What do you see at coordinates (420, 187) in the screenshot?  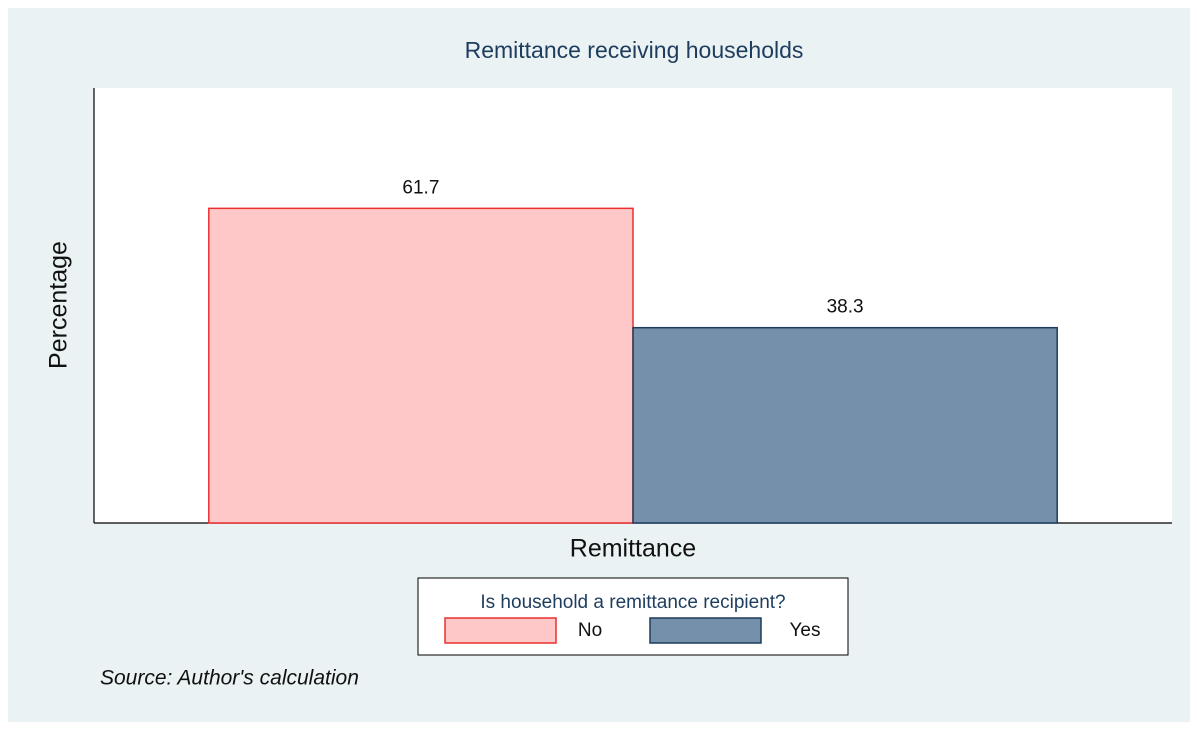 I see `data-label: 61.7` at bounding box center [420, 187].